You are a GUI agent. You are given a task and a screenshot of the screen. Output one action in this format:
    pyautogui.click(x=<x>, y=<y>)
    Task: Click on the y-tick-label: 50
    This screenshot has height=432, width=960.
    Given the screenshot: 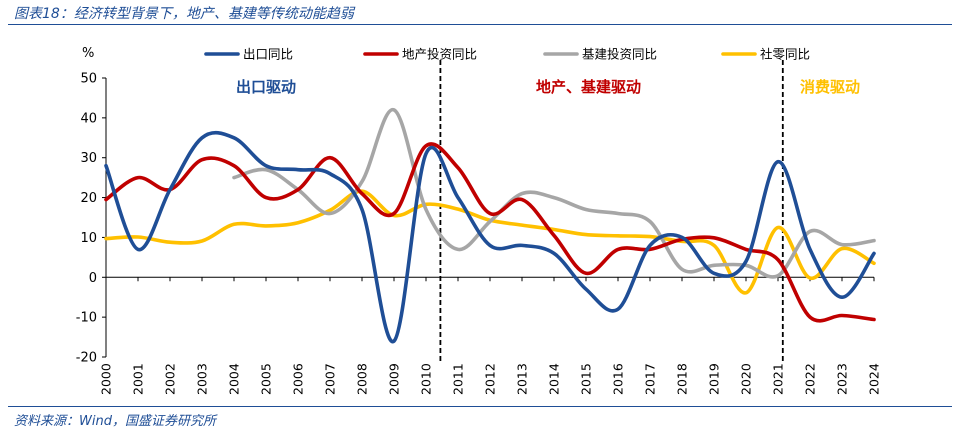 What is the action you would take?
    pyautogui.click(x=88, y=79)
    